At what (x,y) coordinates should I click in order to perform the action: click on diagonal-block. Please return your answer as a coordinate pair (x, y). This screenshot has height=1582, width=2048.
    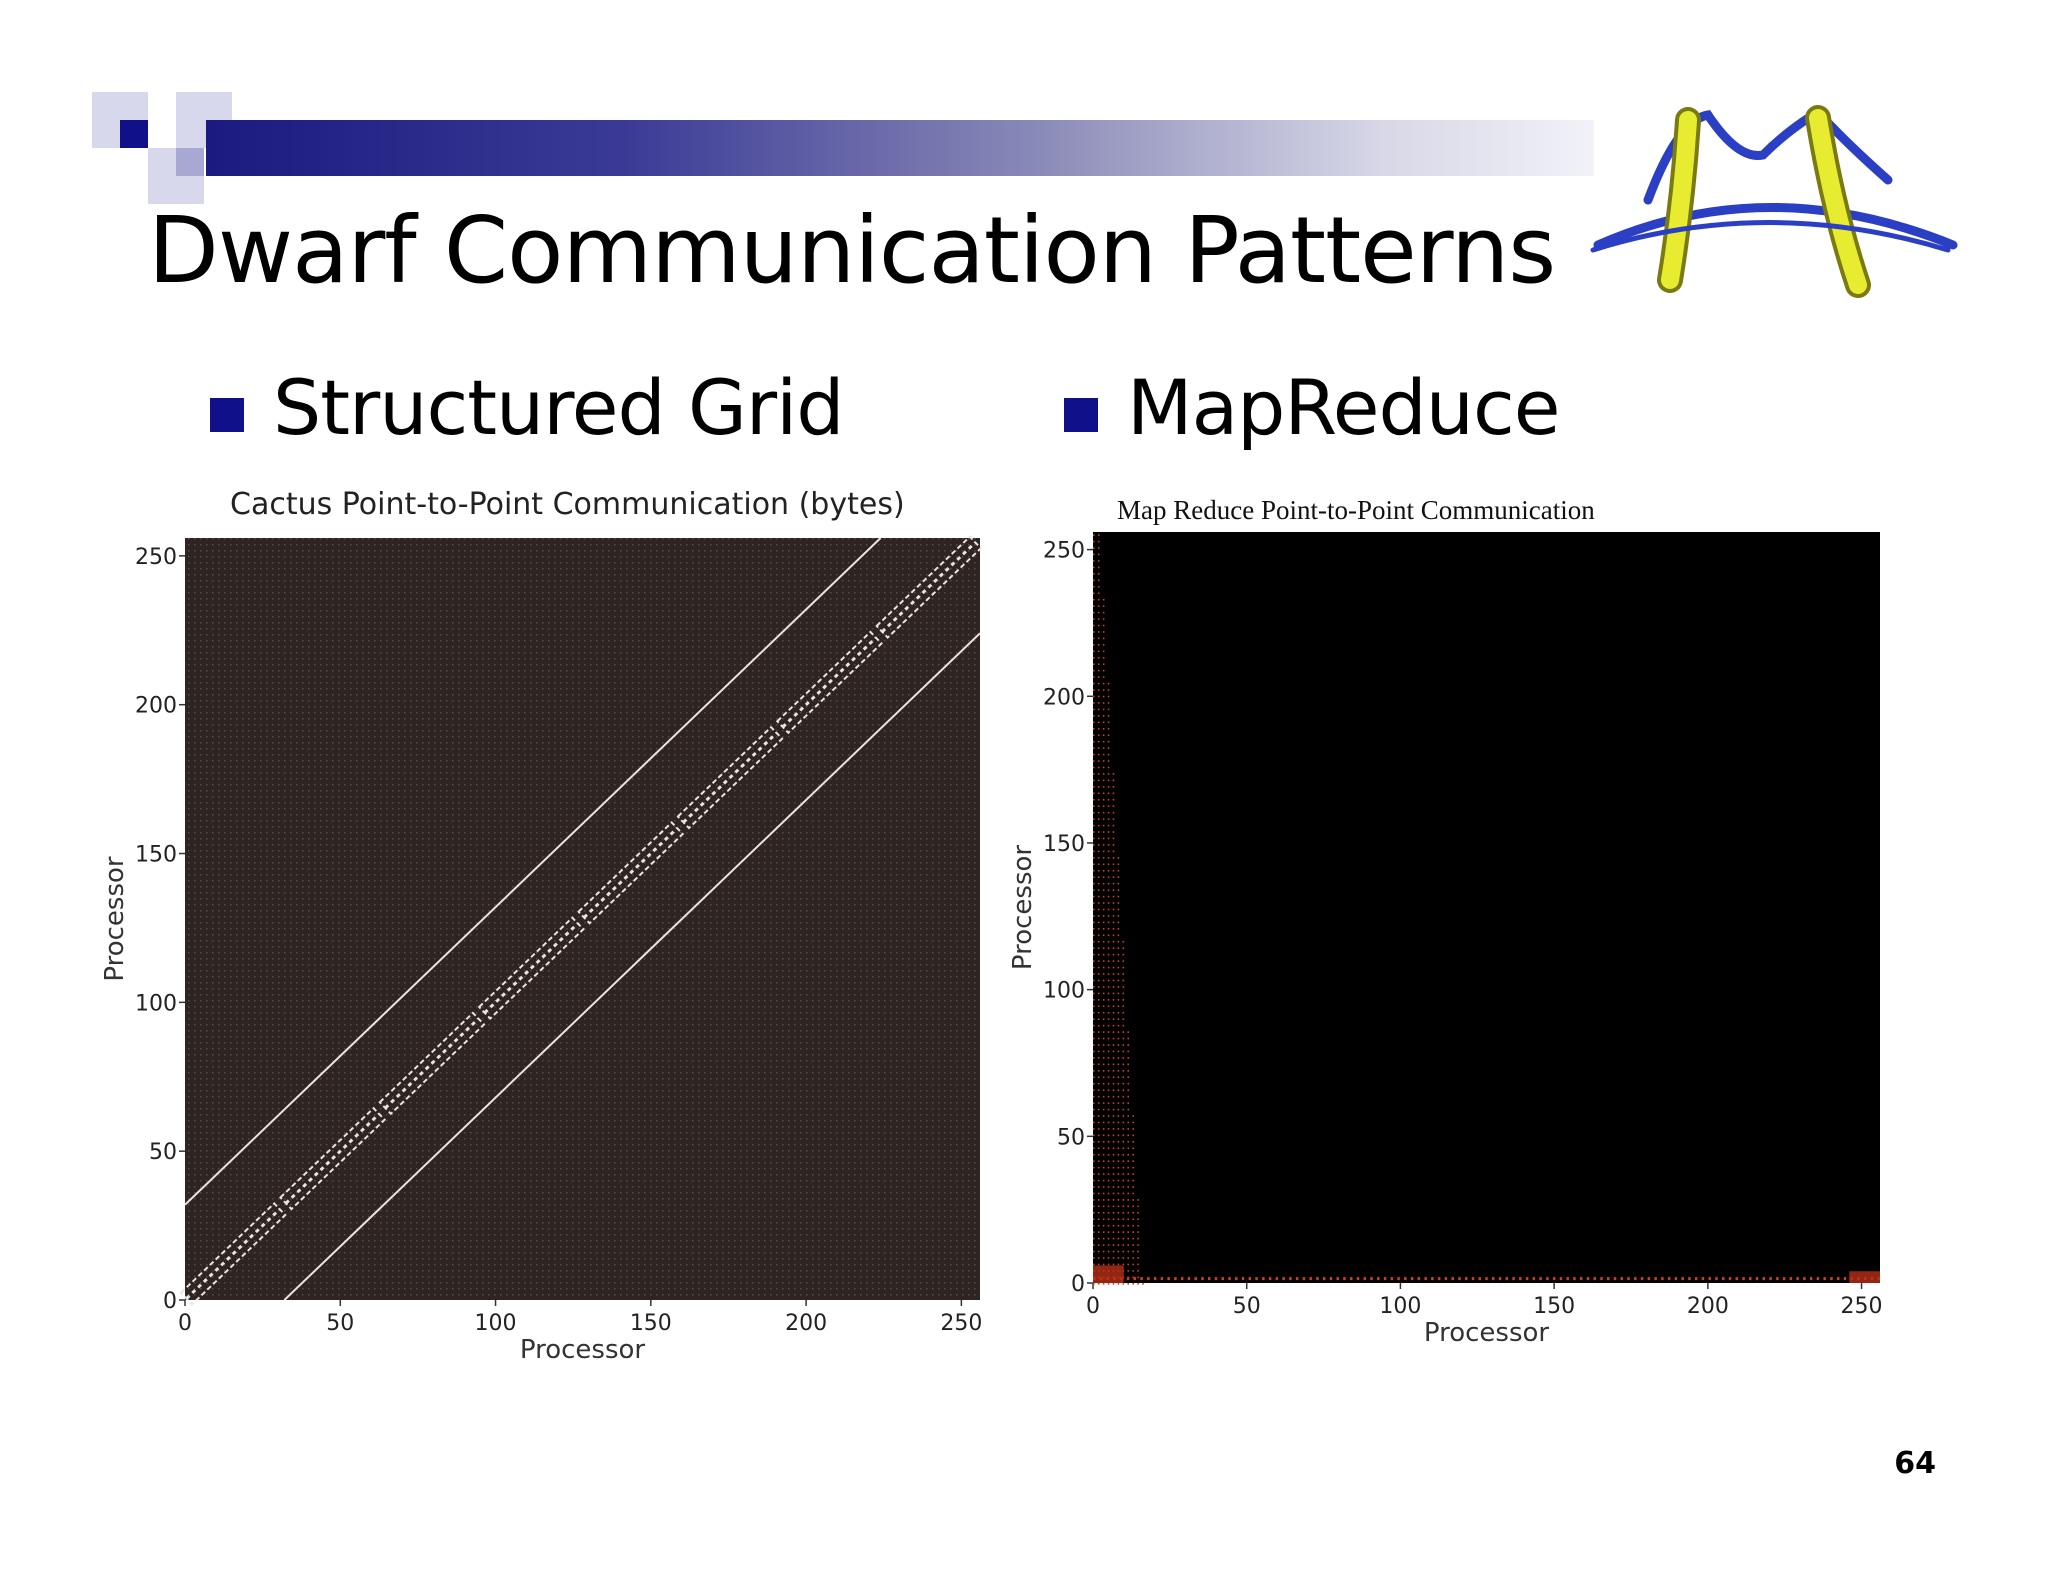
    Looking at the image, I should click on (233, 1254).